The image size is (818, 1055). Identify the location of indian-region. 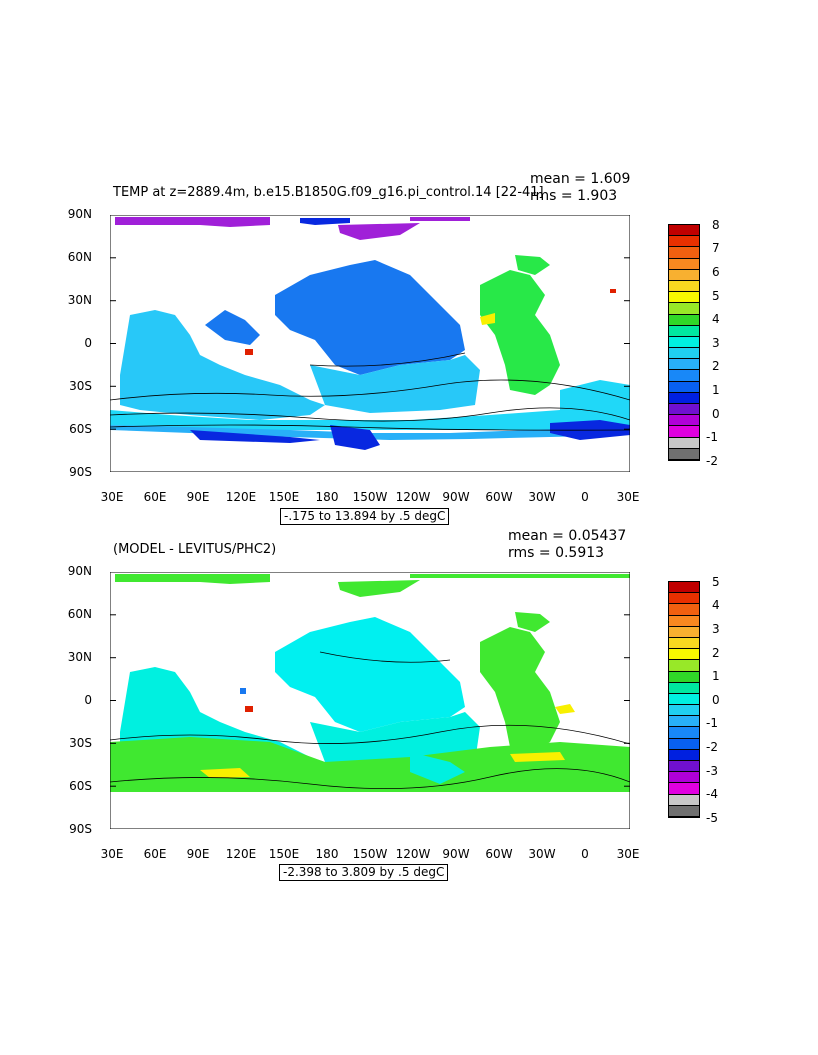
(222, 365).